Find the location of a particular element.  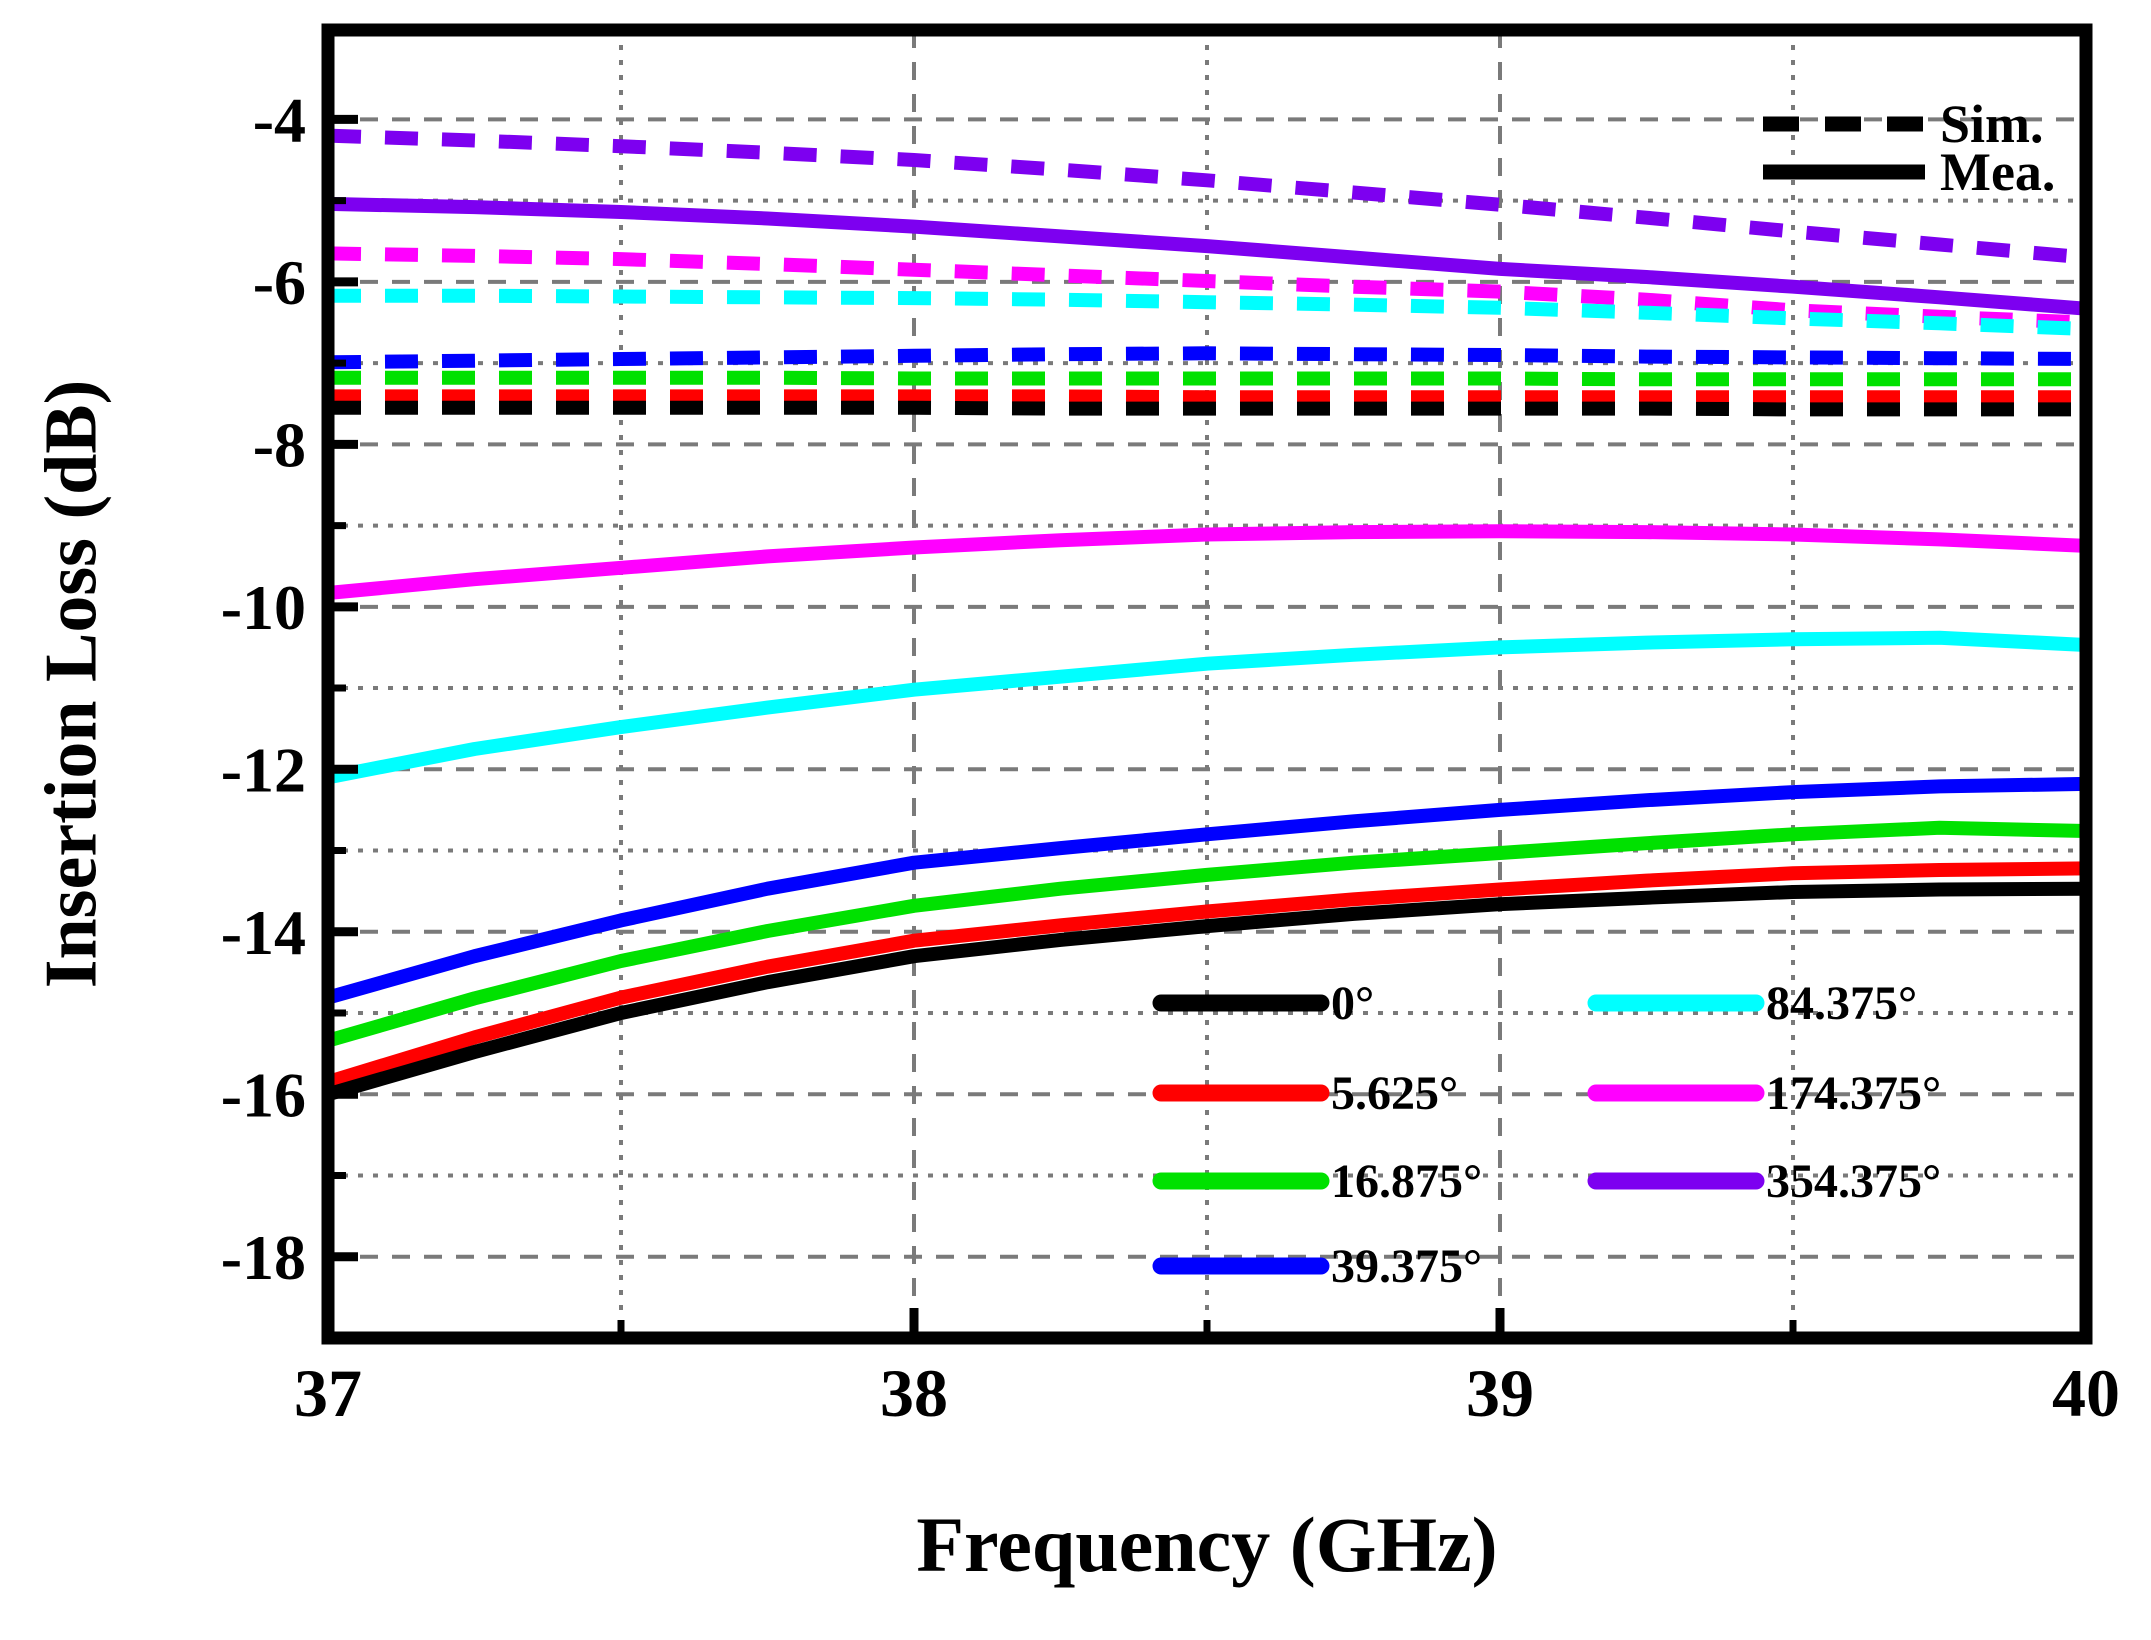

curve-mea-39.375deg is located at coordinates (1206, 890).